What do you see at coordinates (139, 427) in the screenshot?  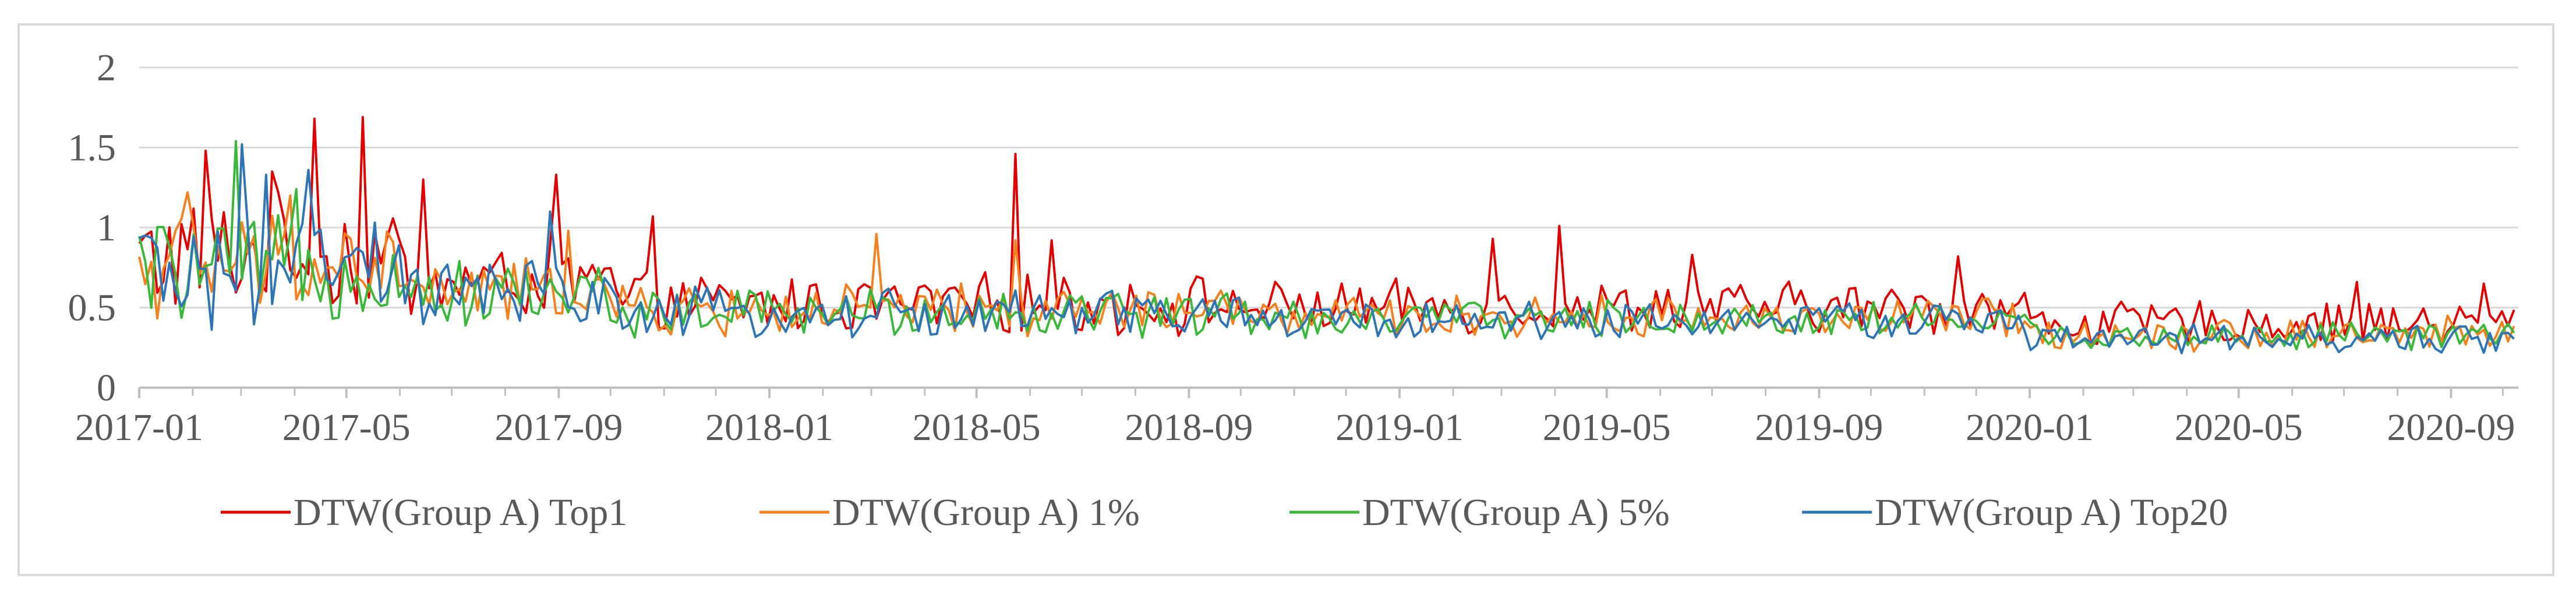 I see `x-tick-label: 2017-01` at bounding box center [139, 427].